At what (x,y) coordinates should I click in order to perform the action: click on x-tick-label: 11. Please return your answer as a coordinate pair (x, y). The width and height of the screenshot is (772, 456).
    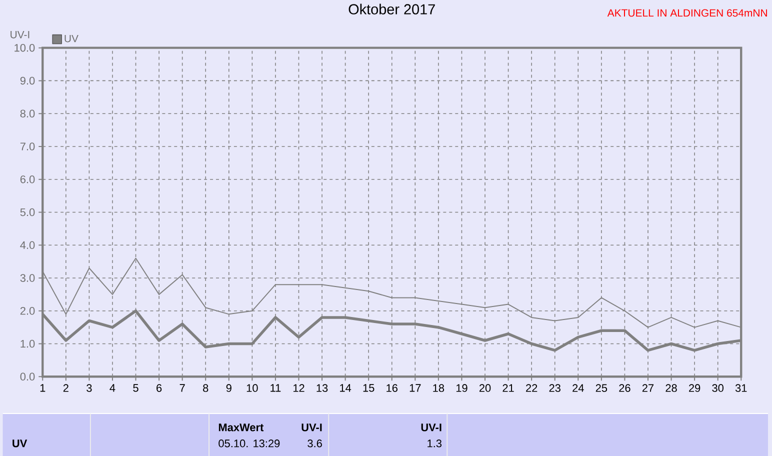
    Looking at the image, I should click on (275, 388).